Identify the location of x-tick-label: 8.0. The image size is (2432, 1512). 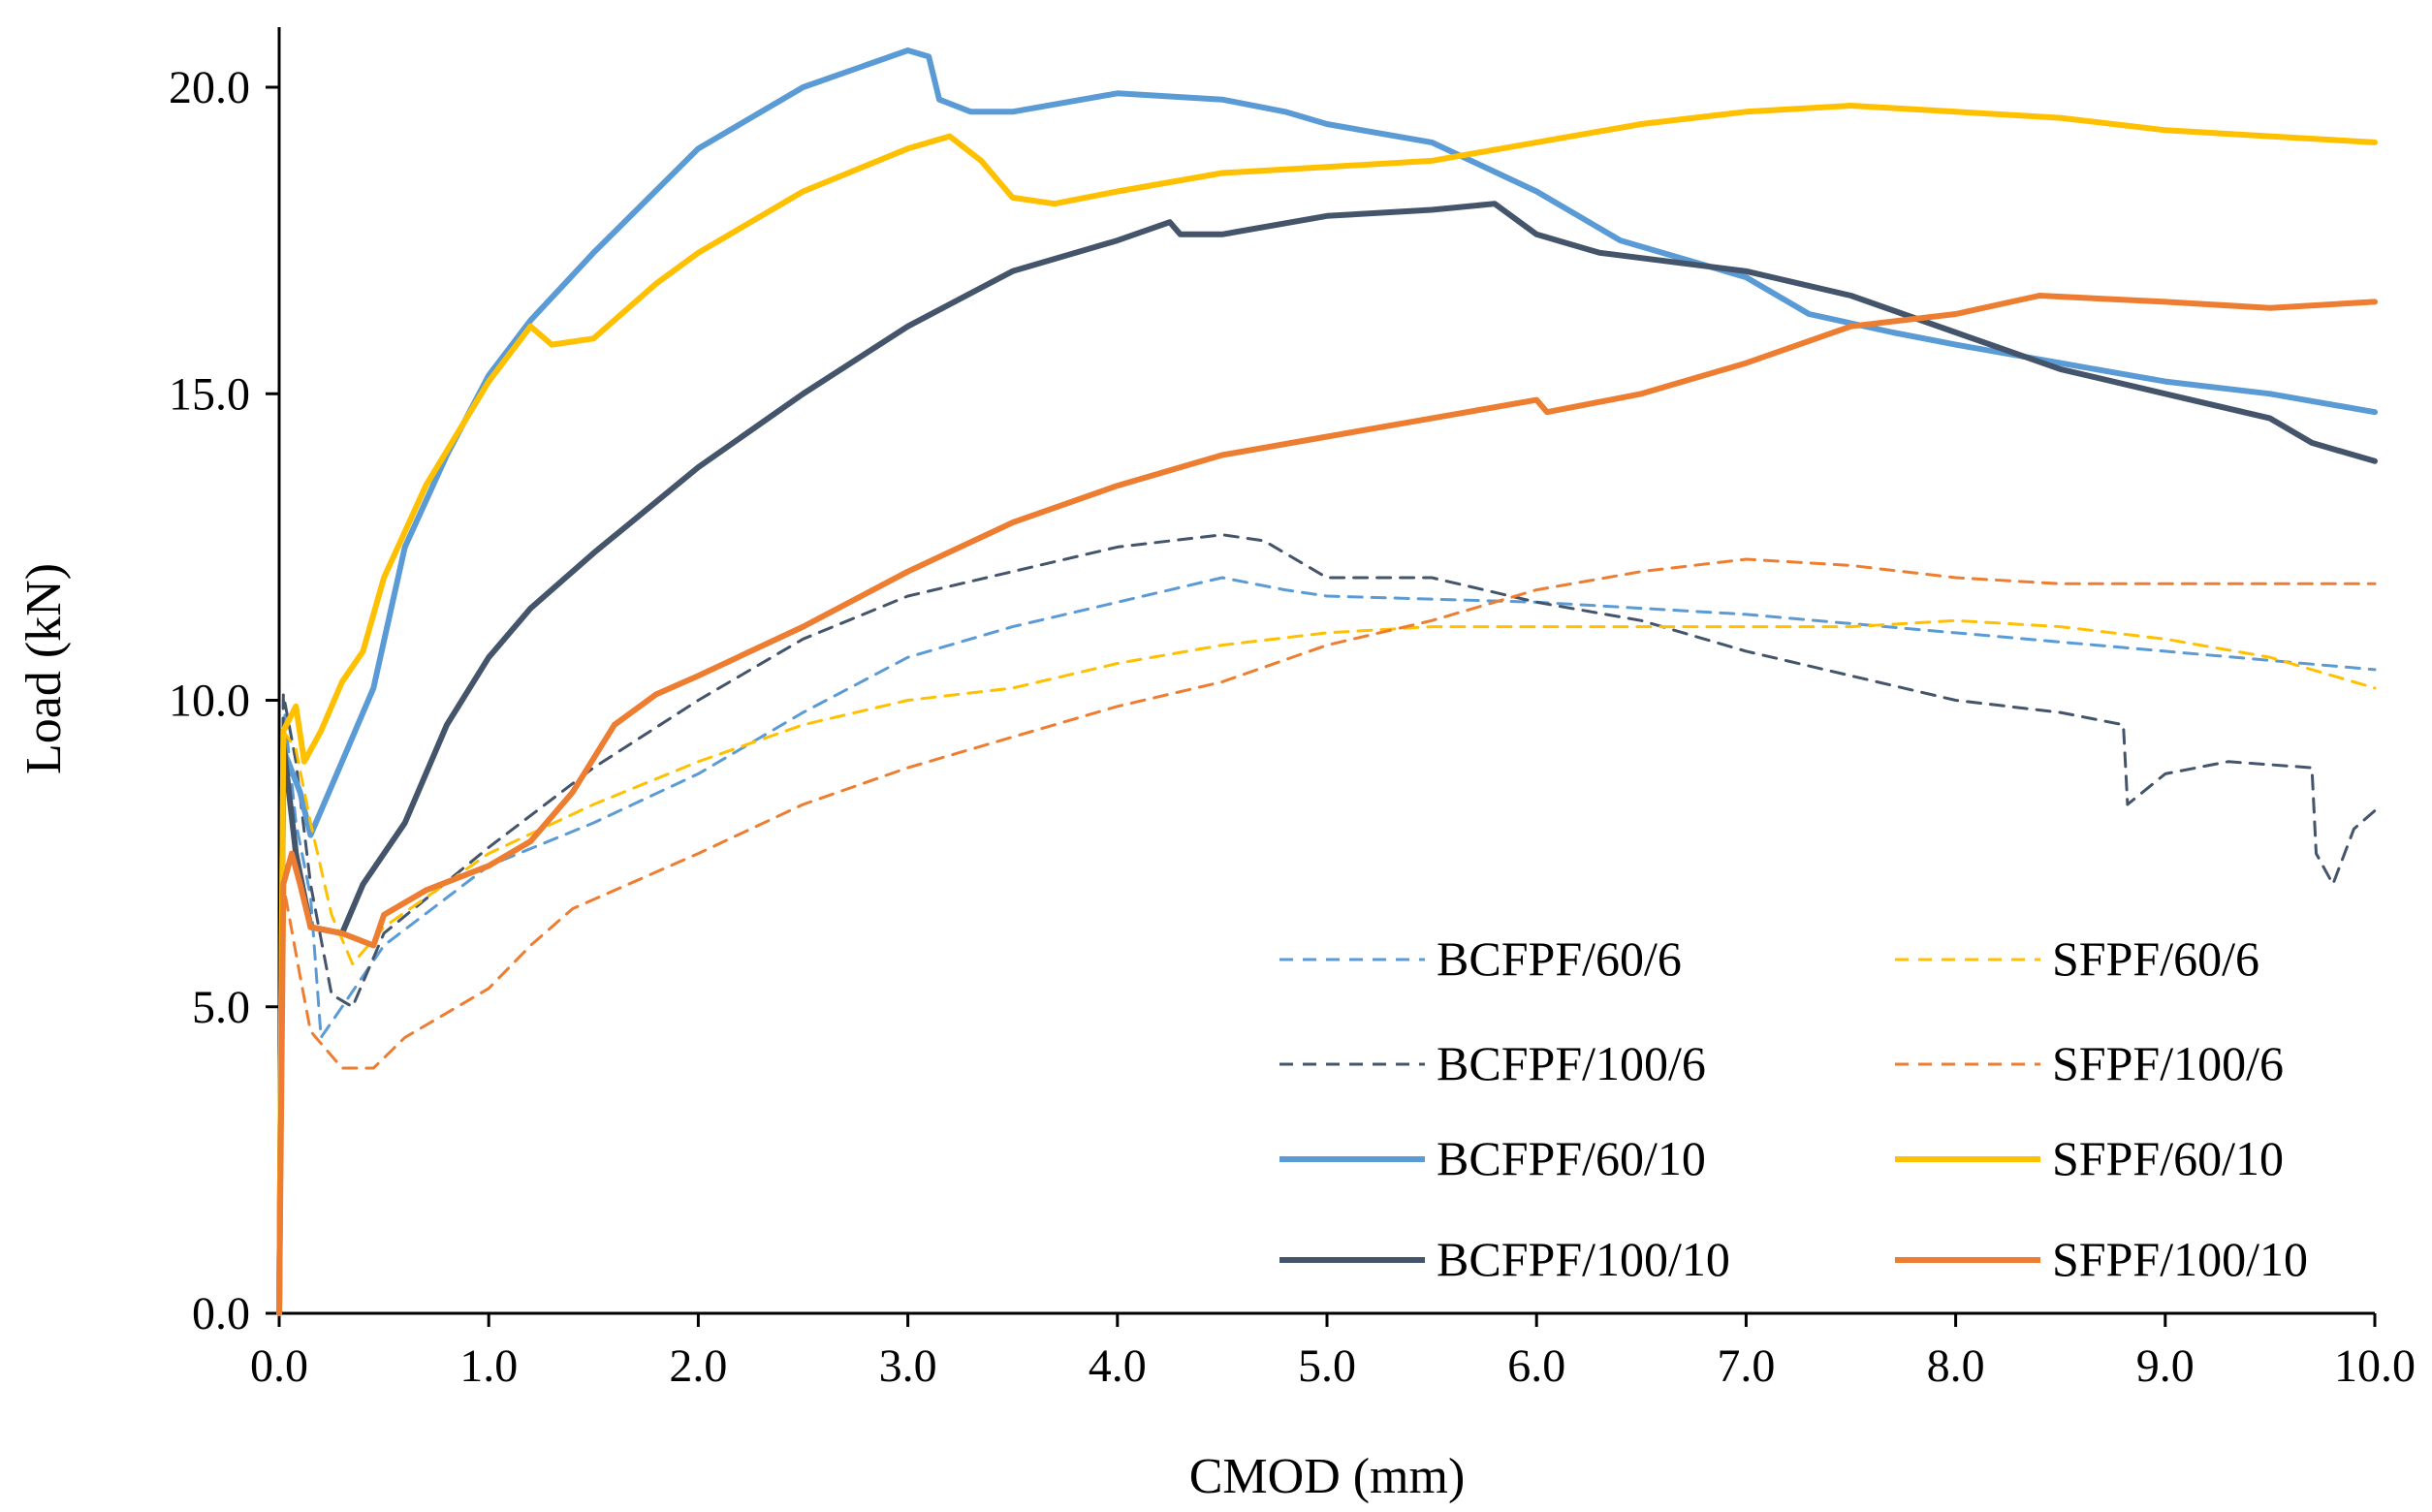
(1956, 1366).